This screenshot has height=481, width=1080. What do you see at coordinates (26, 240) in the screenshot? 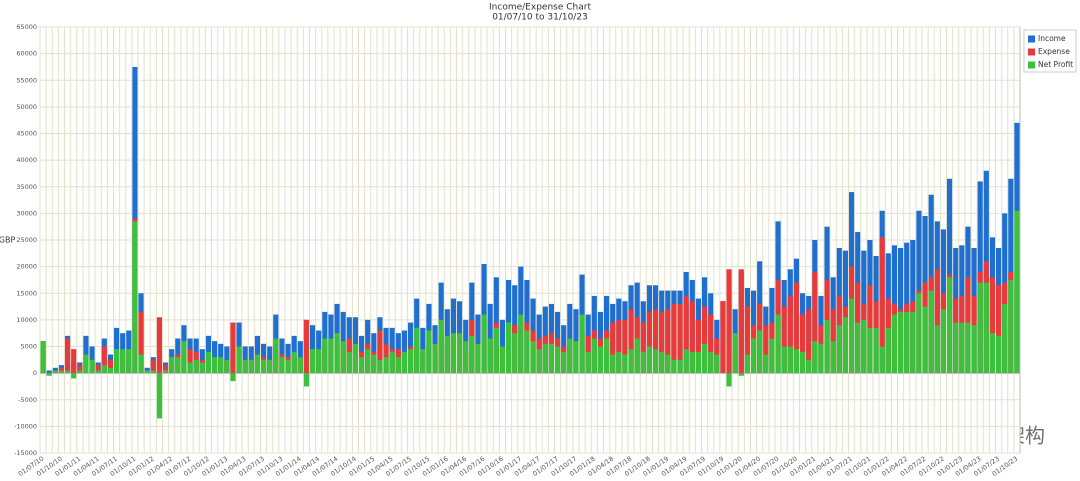
I see `y-tick-label: 25000` at bounding box center [26, 240].